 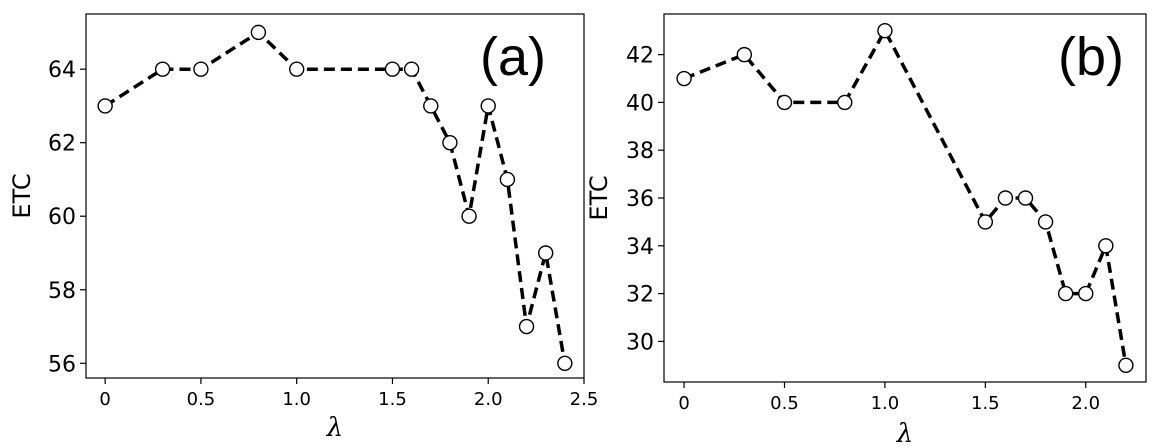 I want to click on y-tick-label: 56, so click(x=62, y=364).